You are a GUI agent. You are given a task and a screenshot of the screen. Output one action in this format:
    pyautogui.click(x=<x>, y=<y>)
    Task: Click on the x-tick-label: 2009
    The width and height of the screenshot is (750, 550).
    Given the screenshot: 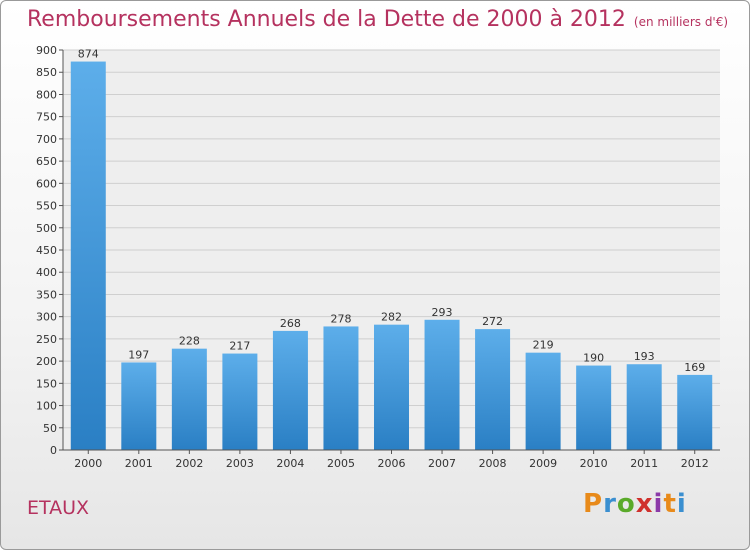 What is the action you would take?
    pyautogui.click(x=543, y=463)
    